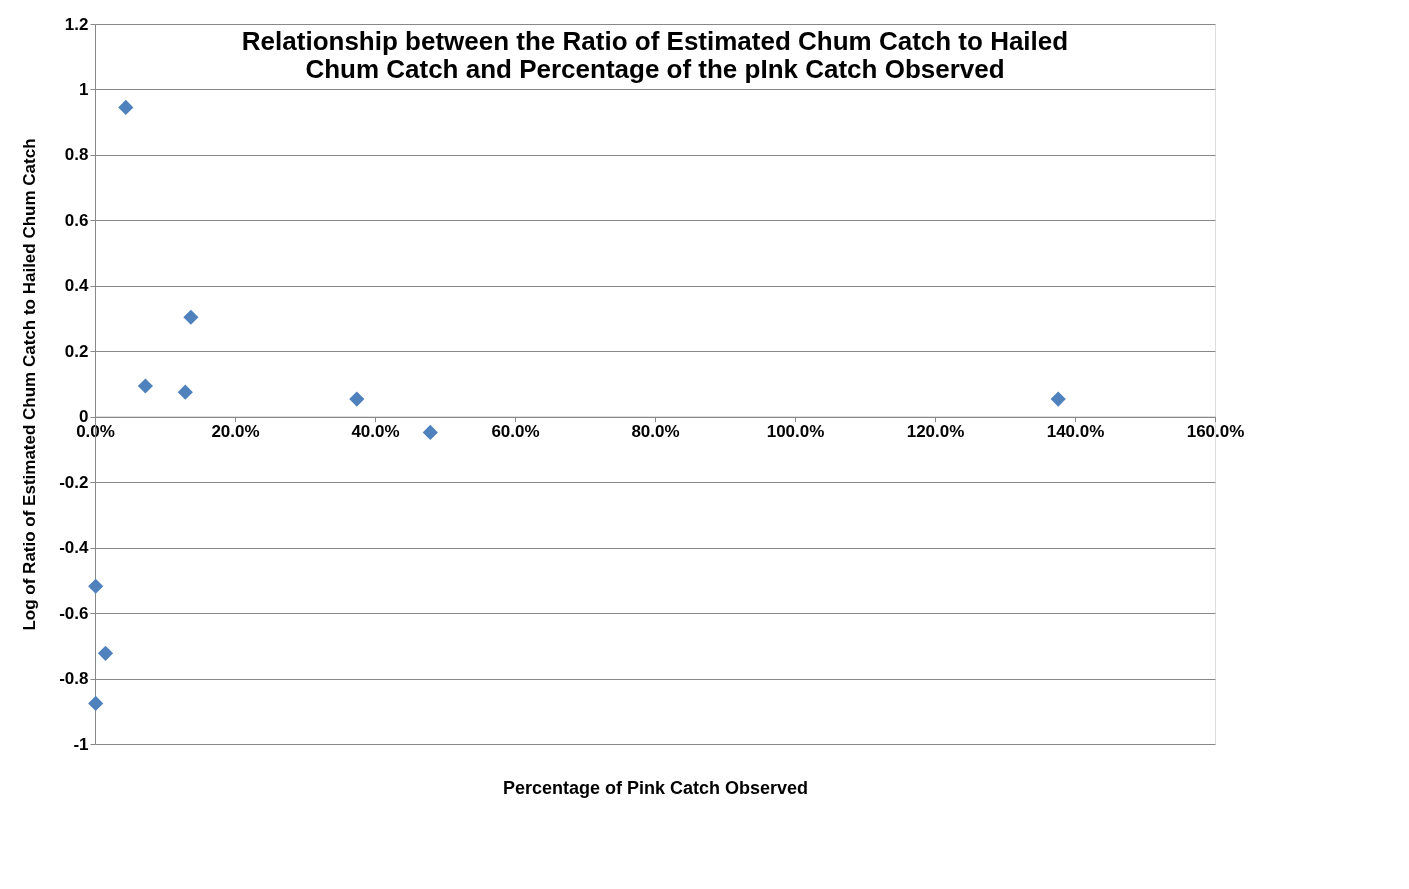 This screenshot has height=889, width=1409. Describe the element at coordinates (655, 432) in the screenshot. I see `x-tick-label: 80.0%` at that location.